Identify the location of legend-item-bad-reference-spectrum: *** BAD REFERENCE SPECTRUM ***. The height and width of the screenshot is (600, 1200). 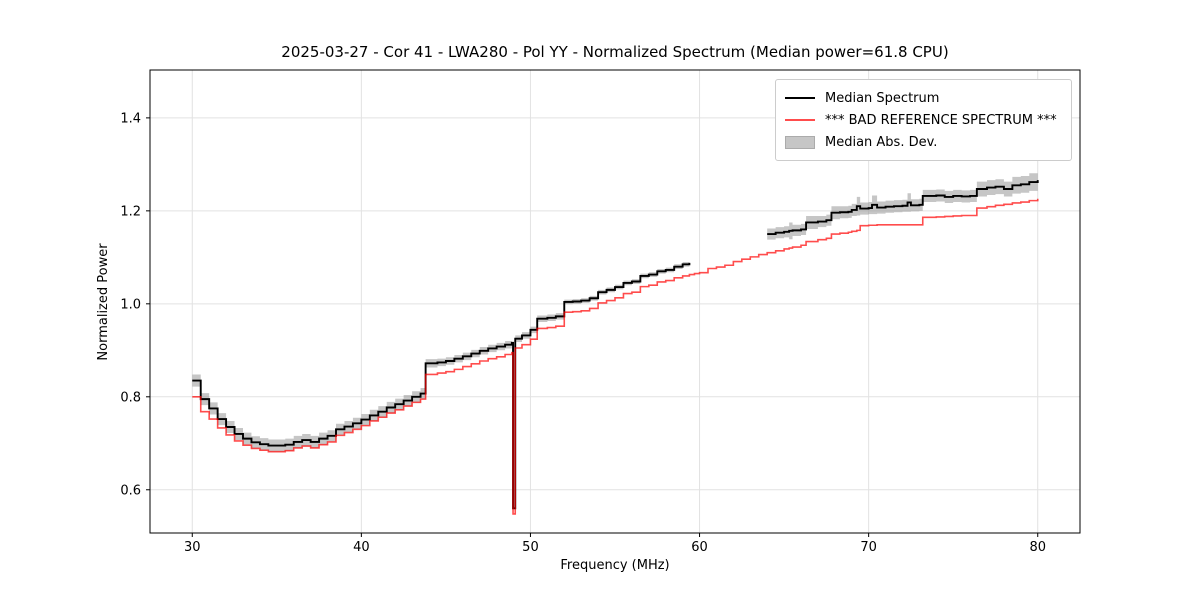
(923, 120).